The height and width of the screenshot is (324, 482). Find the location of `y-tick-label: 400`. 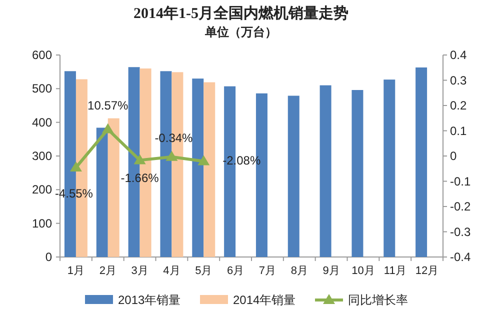

y-tick-label: 400 is located at coordinates (42, 122).